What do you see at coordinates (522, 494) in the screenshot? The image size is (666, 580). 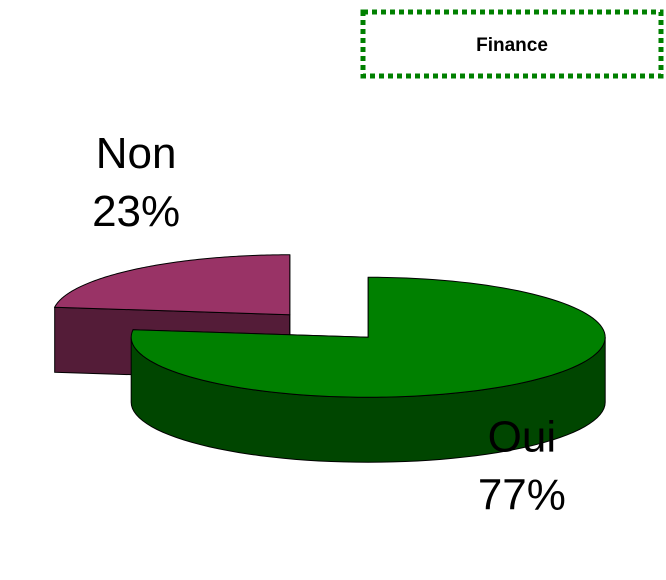 I see `value-label: 77%` at bounding box center [522, 494].